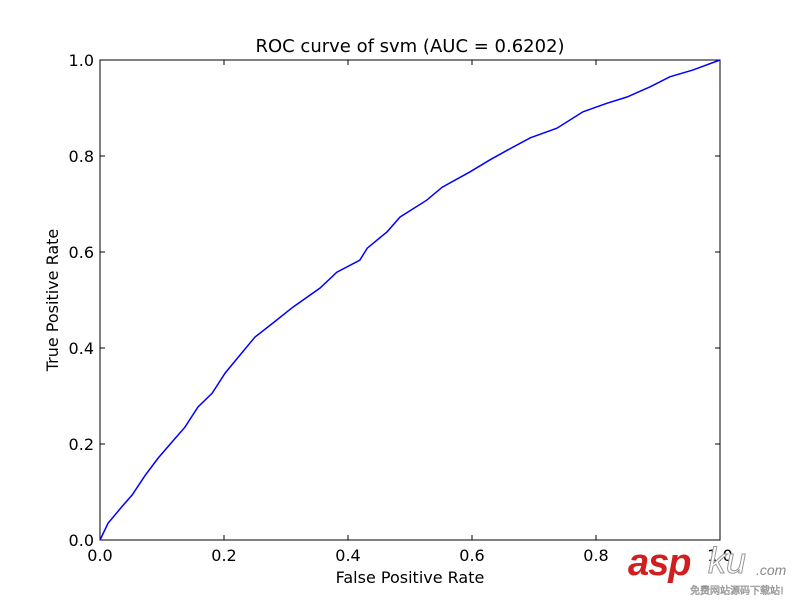  I want to click on y-axis-label: True Positive Rate, so click(52, 301).